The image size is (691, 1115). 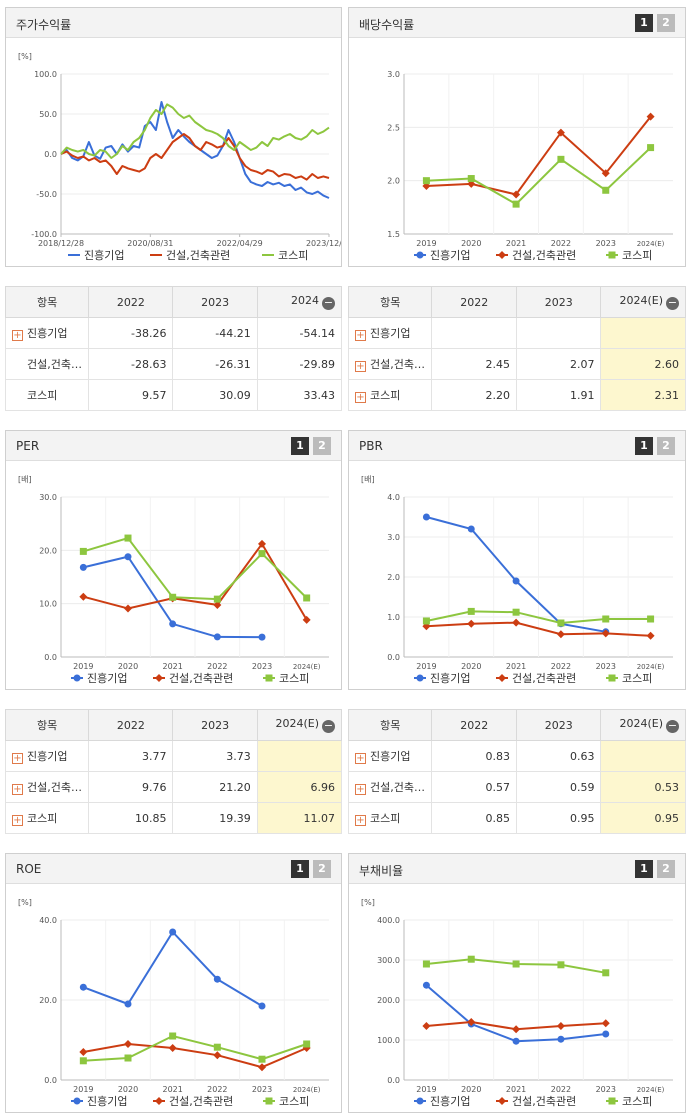 I want to click on row-name: 코스피, so click(x=385, y=395).